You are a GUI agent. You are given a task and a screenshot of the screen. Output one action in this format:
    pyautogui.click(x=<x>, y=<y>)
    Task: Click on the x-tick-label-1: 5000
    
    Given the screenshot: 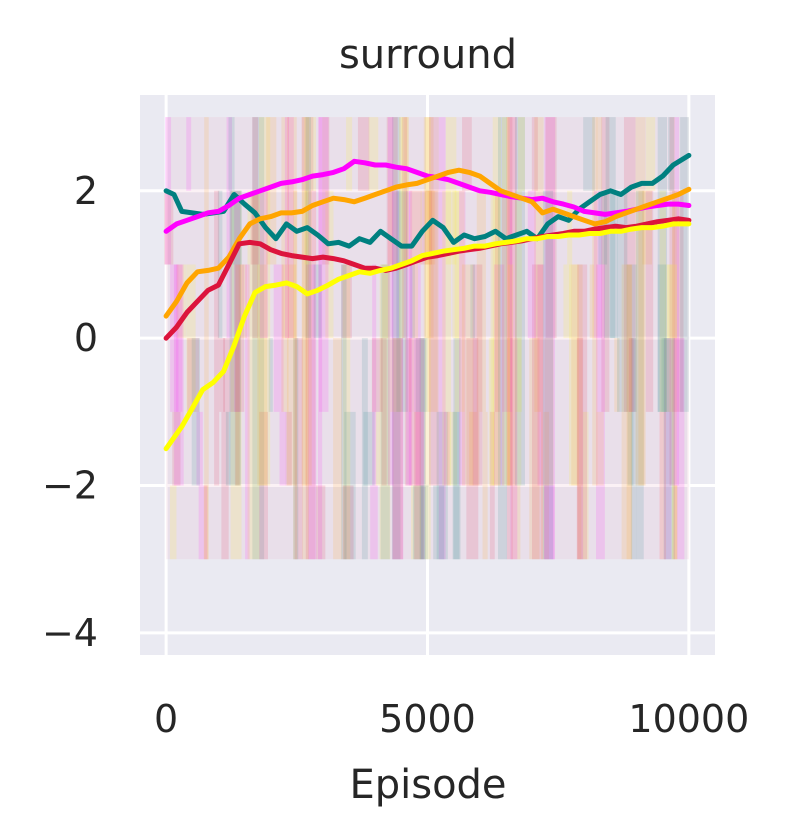 What is the action you would take?
    pyautogui.click(x=427, y=719)
    